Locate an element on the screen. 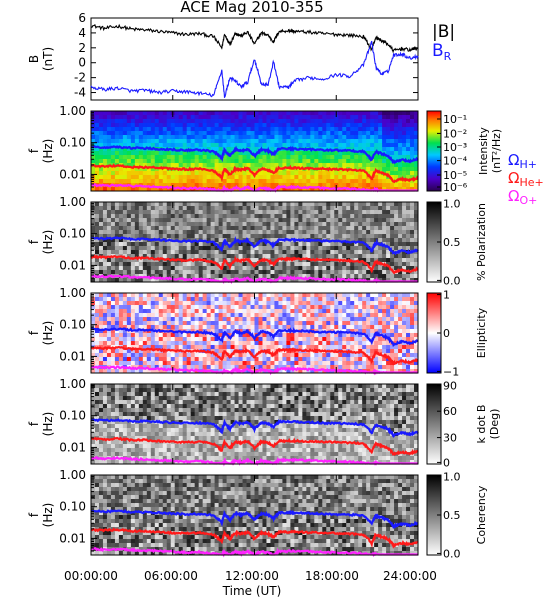 The width and height of the screenshot is (550, 600). freq-y-tick-label: 0.01 is located at coordinates (72, 174).